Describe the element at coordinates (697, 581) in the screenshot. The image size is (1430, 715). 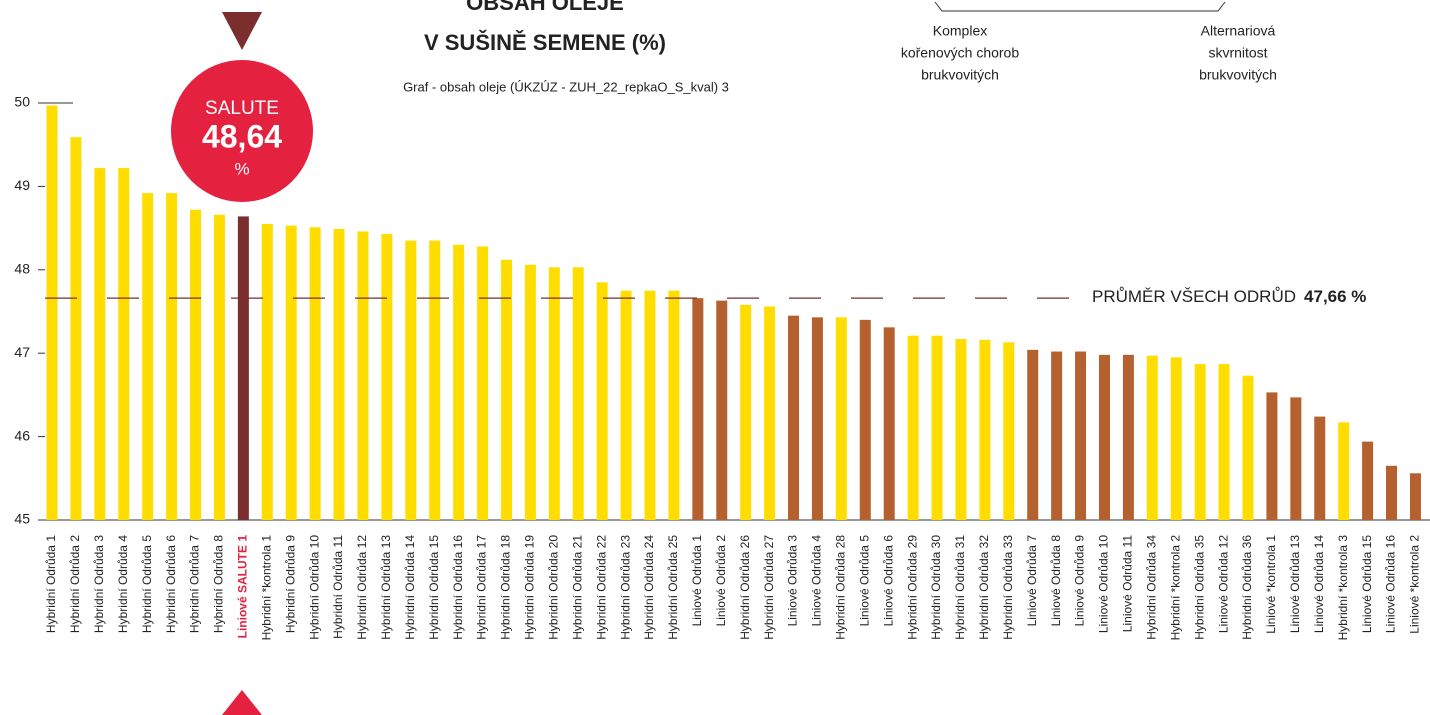
I see `x-tick-label: Liniové Odrůda 1` at that location.